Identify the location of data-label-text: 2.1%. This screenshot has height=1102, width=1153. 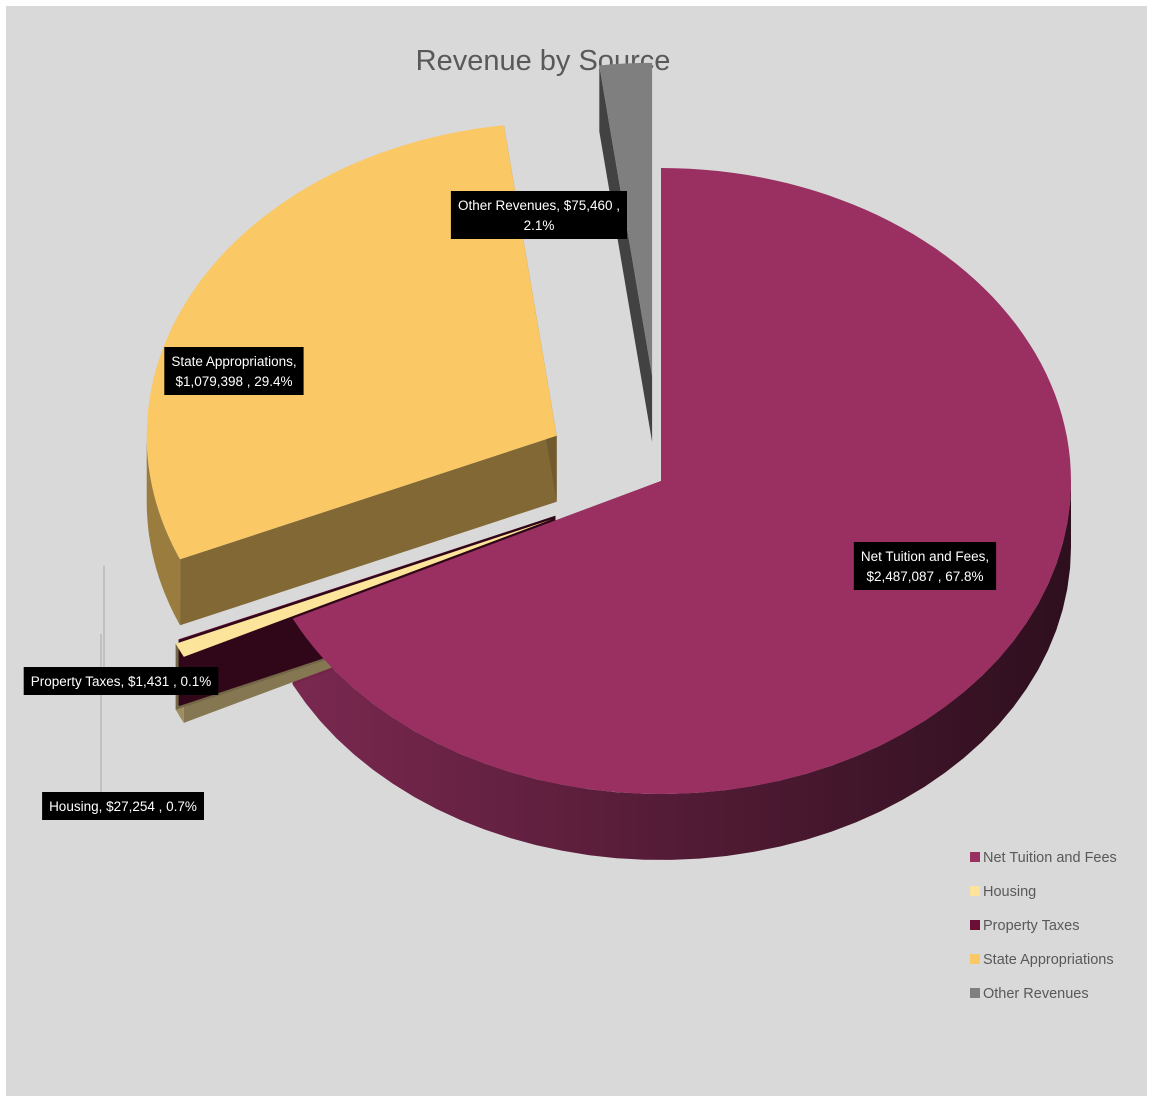
(539, 225).